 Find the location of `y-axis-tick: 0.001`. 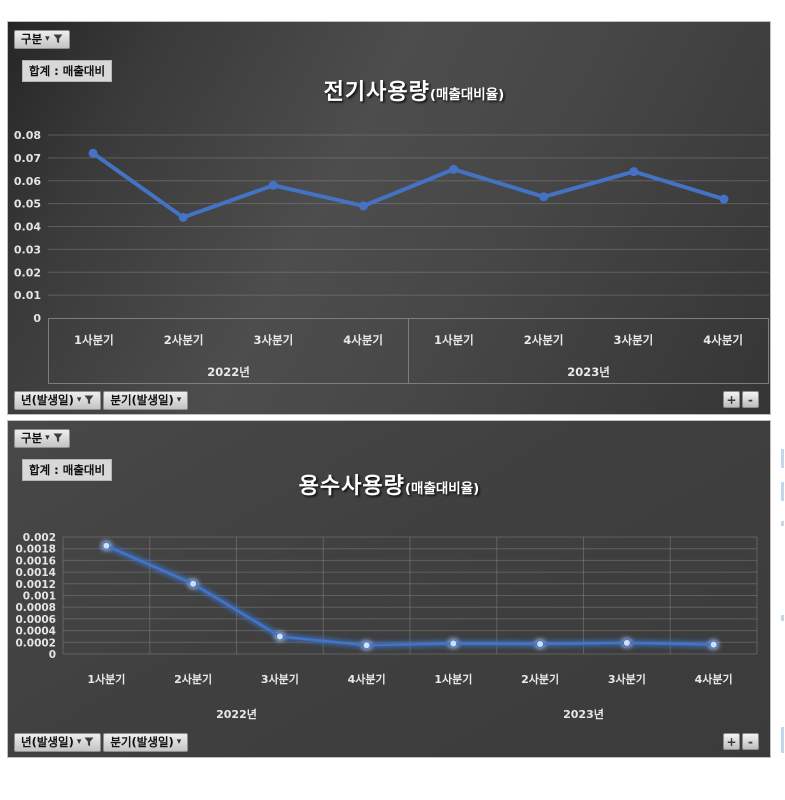

y-axis-tick: 0.001 is located at coordinates (39, 597).